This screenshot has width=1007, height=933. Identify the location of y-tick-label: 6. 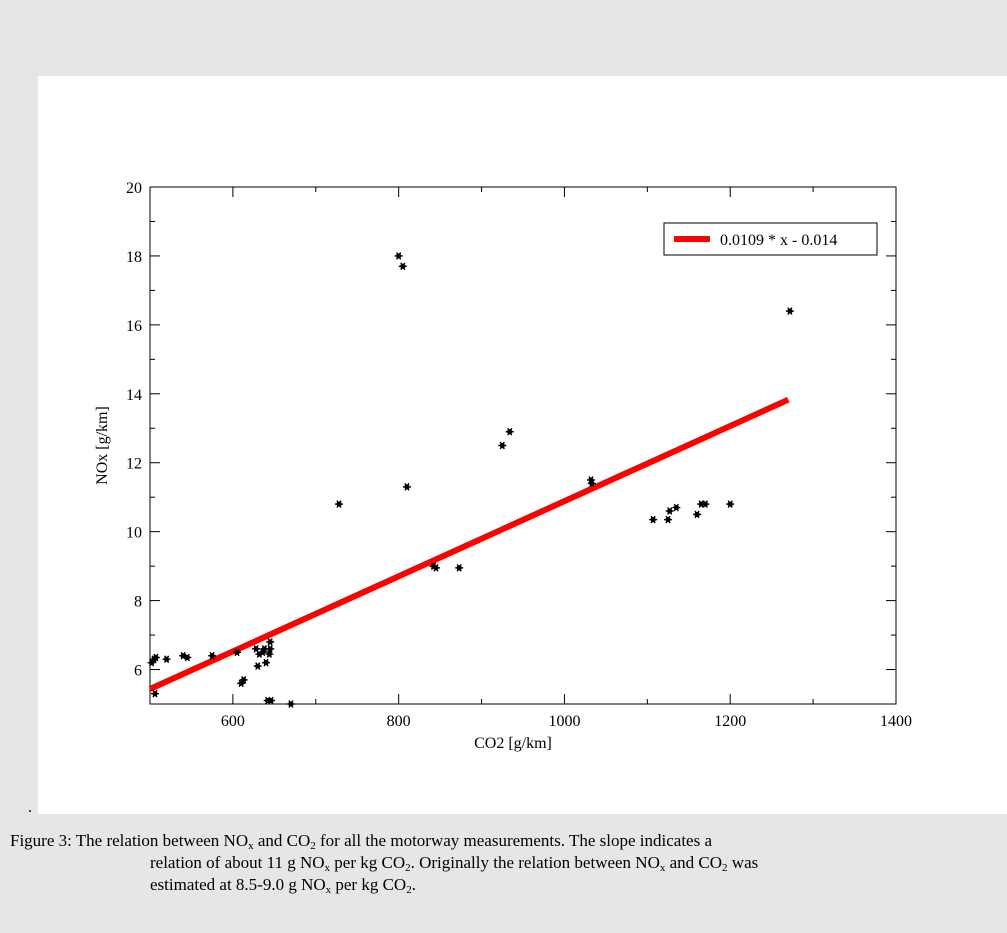
(138, 671).